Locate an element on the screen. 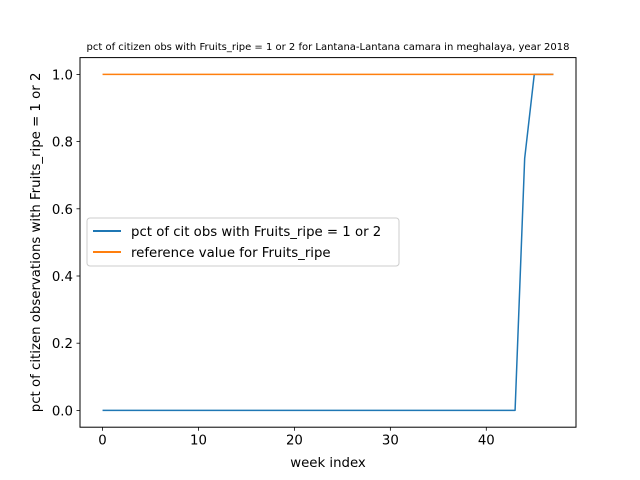 The image size is (640, 480). legend-label-series-2: reference value for Fruits_ripe is located at coordinates (231, 253).